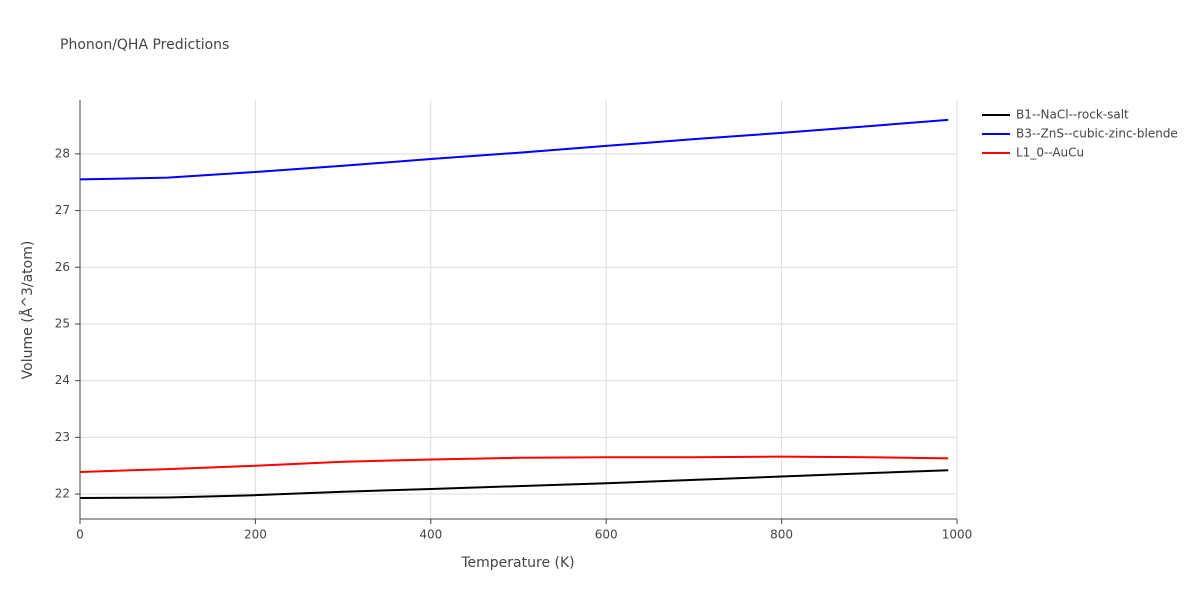 This screenshot has width=1200, height=604. What do you see at coordinates (62, 494) in the screenshot?
I see `y-tick-label: 22` at bounding box center [62, 494].